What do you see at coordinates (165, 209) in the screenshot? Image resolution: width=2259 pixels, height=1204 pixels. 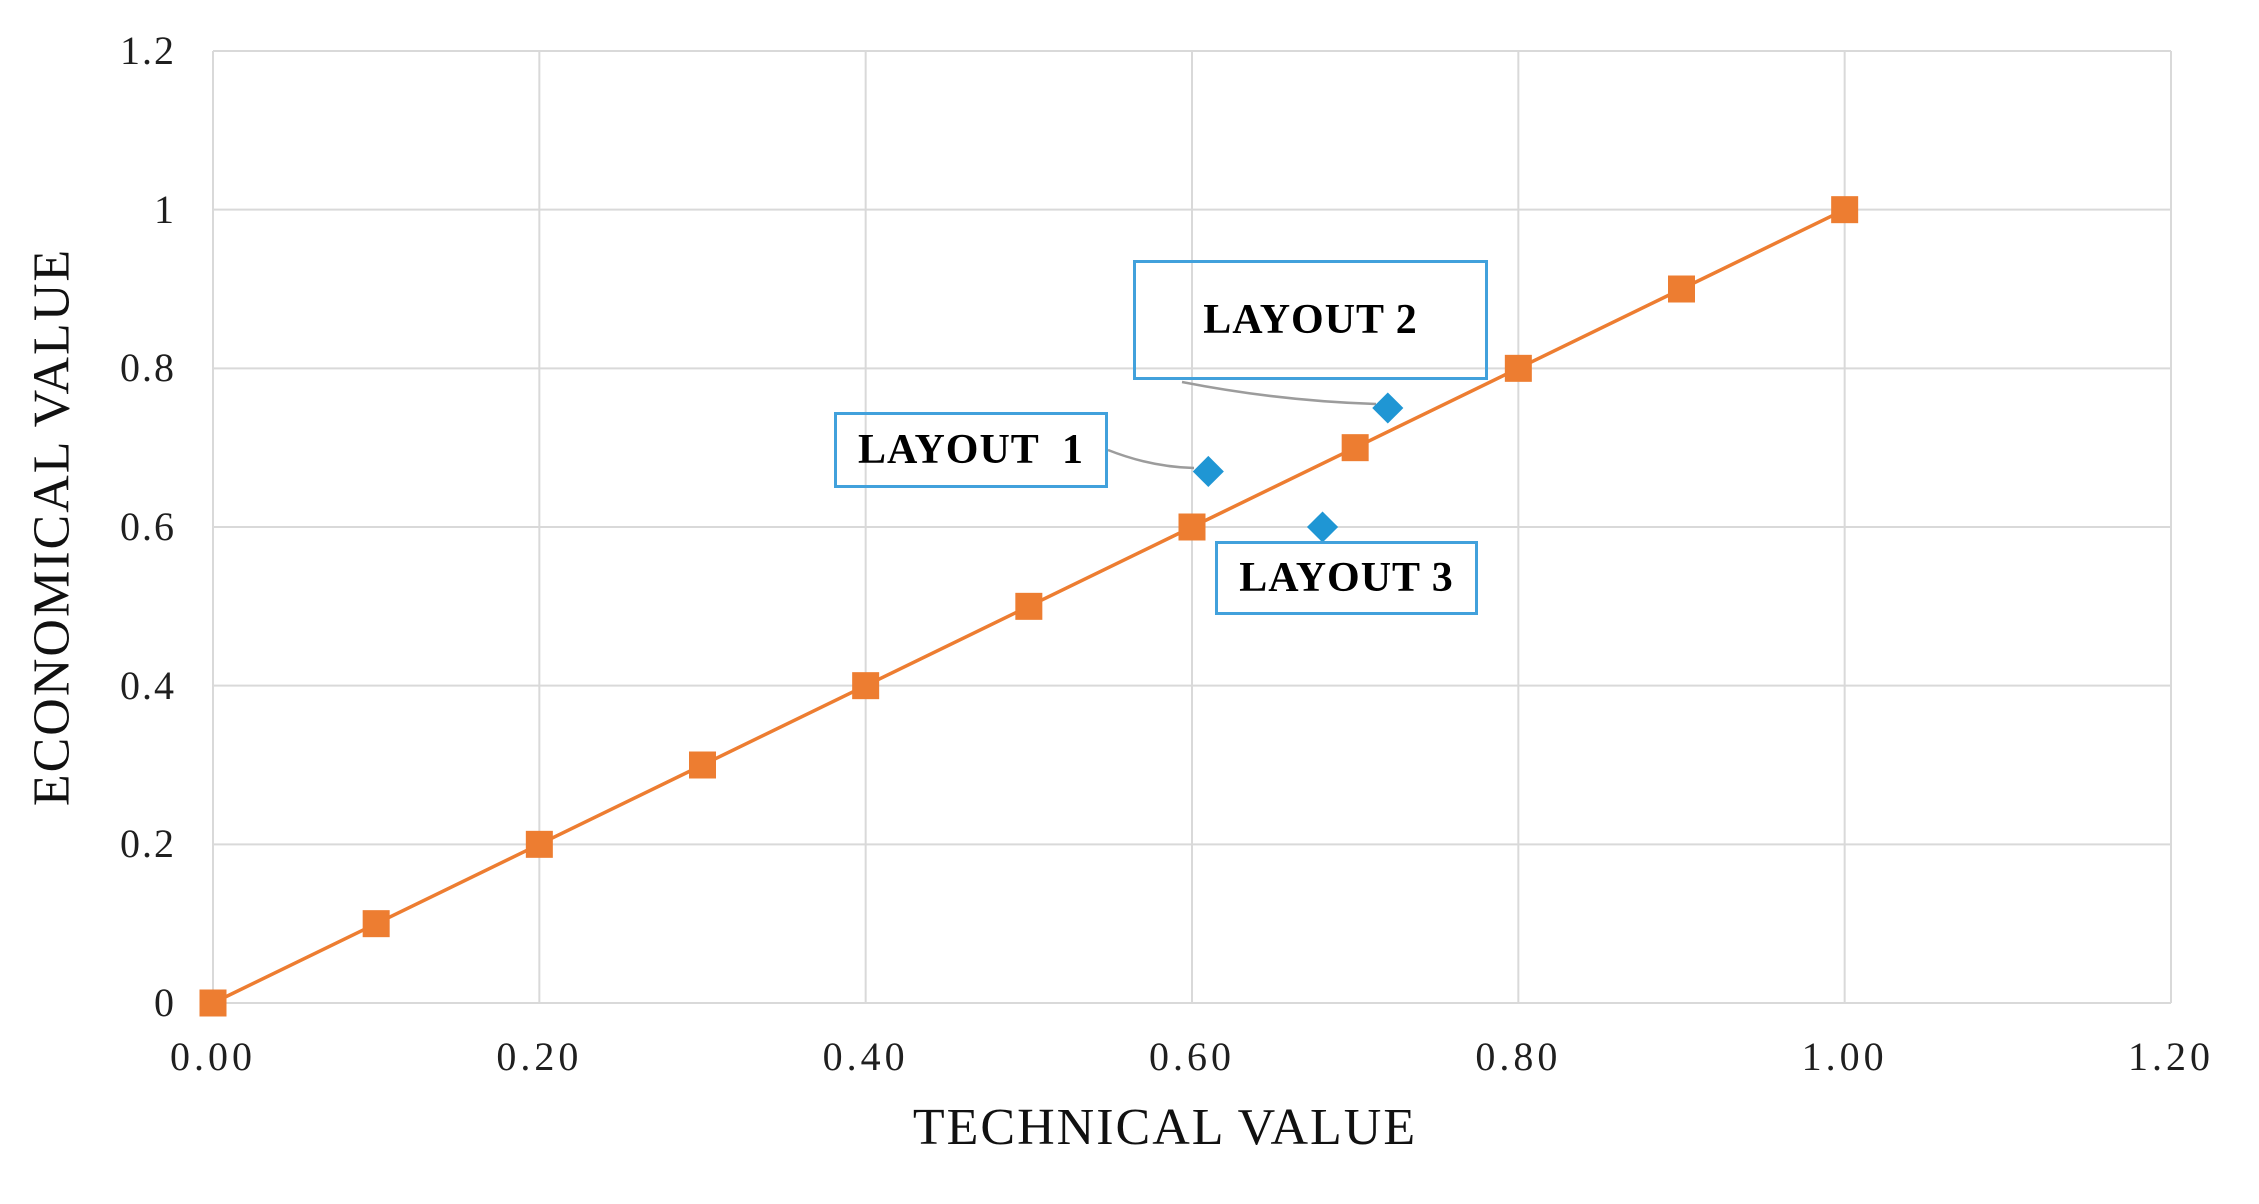 I see `y-tick-label: 1` at bounding box center [165, 209].